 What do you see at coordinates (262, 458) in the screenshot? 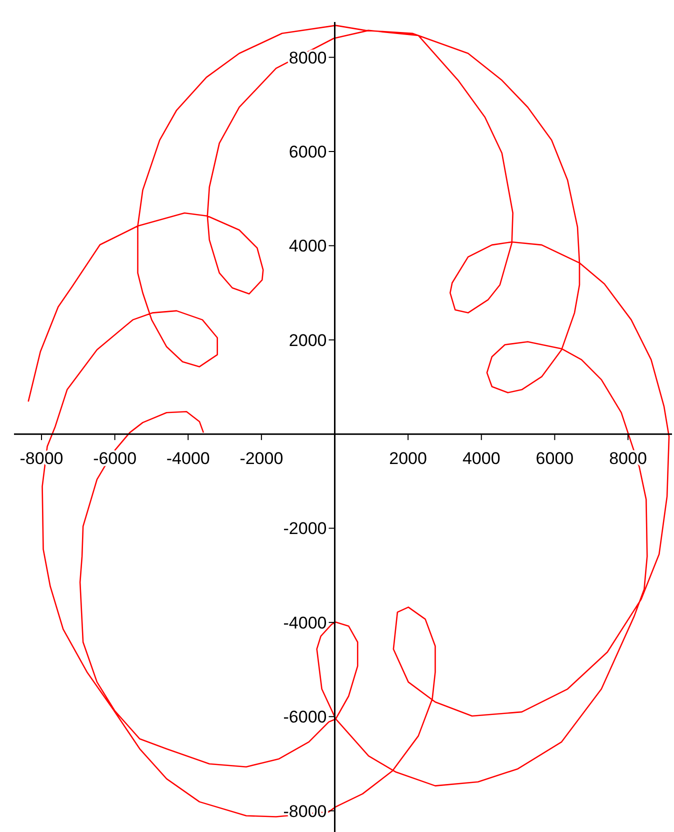
I see `x-tick-label: -2000` at bounding box center [262, 458].